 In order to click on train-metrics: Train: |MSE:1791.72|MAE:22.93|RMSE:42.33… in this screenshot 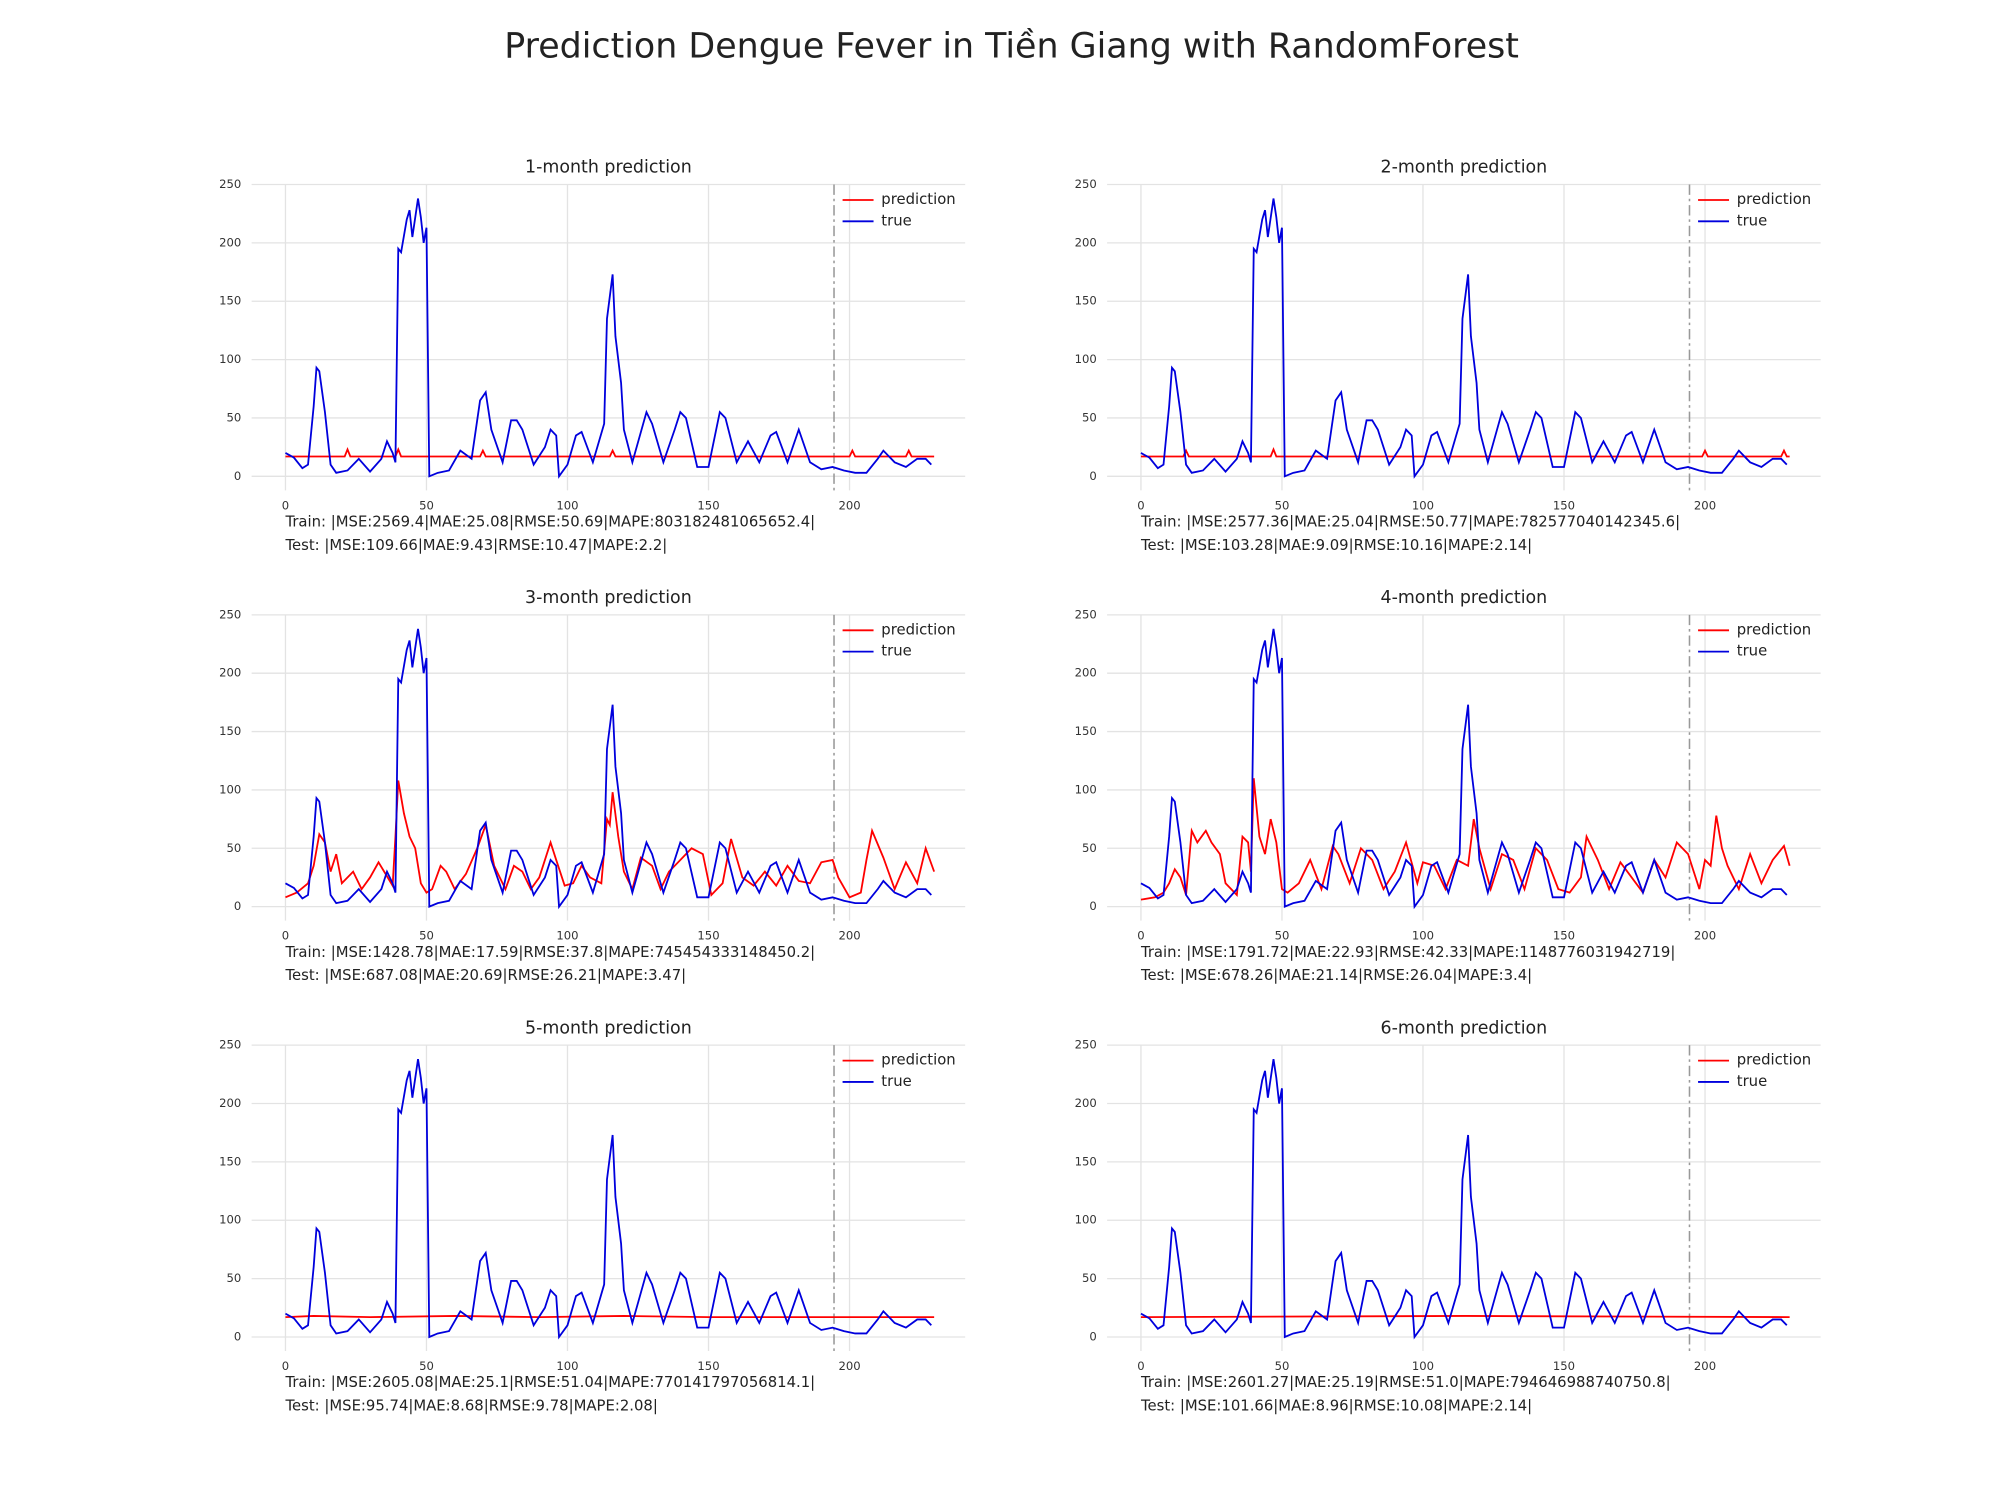, I will do `click(1407, 952)`.